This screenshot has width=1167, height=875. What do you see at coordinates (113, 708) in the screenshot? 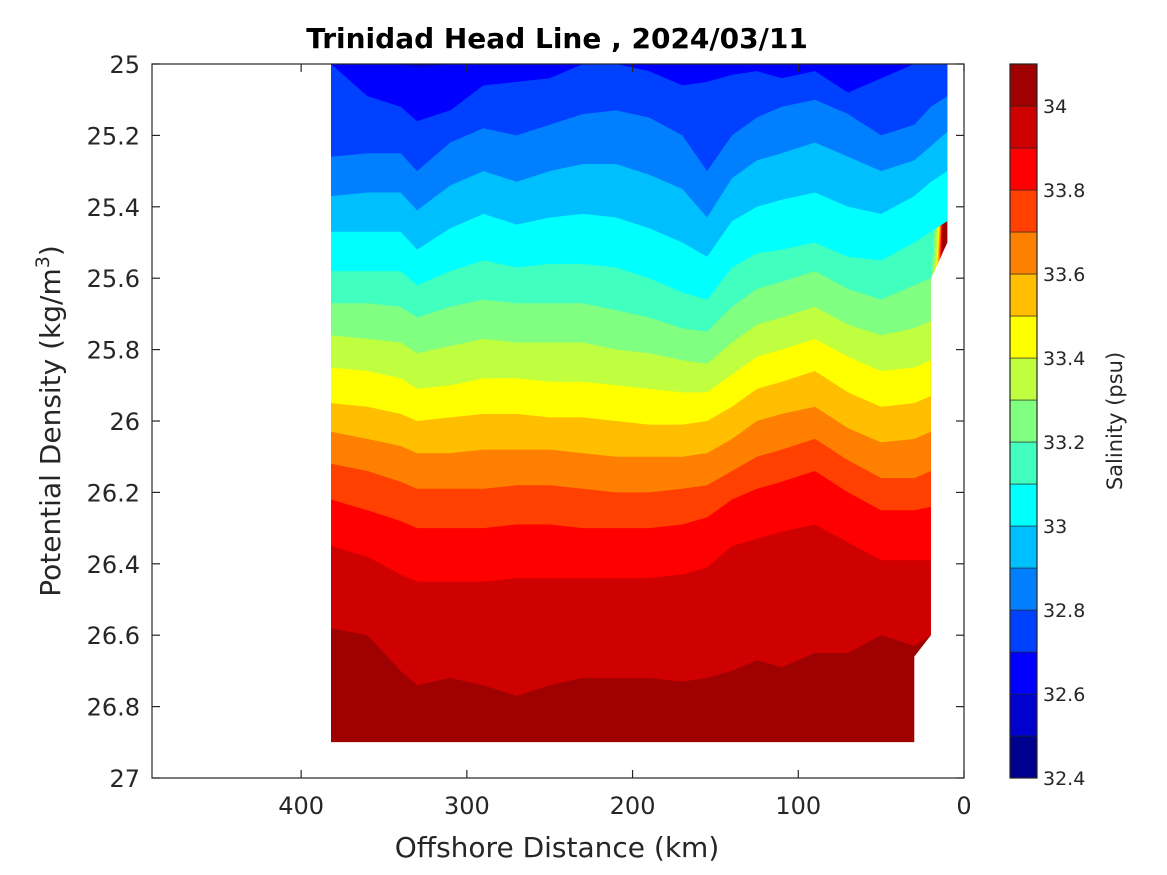
I see `y-tick-label: 26.8` at bounding box center [113, 708].